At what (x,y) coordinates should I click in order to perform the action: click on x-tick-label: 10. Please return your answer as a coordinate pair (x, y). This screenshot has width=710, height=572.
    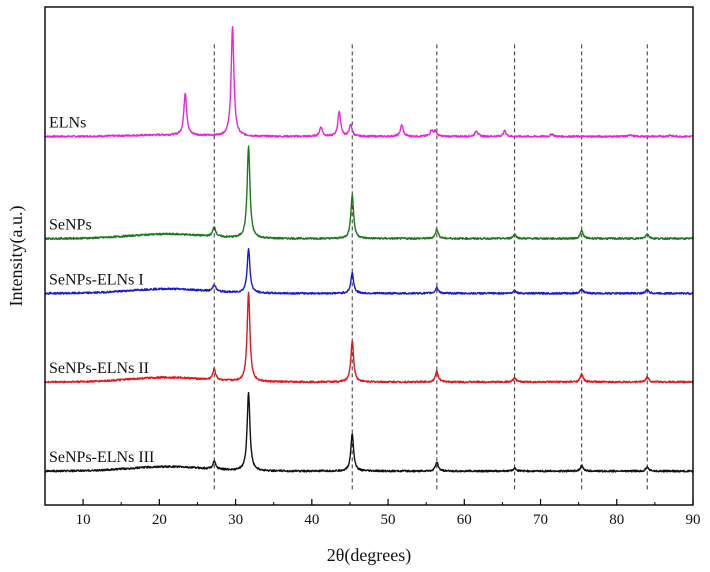
    Looking at the image, I should click on (83, 520).